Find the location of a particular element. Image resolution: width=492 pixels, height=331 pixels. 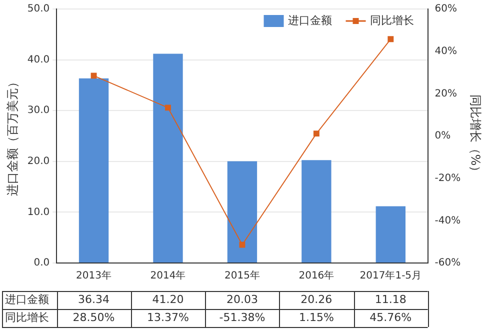

y2-axis-title: 同比增长（%） is located at coordinates (475, 136).